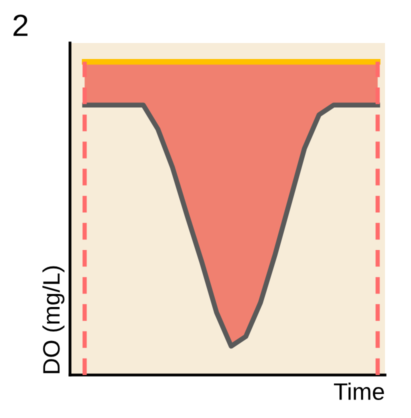  Describe the element at coordinates (53, 320) in the screenshot. I see `y-axis-title: DO (mg/L)` at that location.